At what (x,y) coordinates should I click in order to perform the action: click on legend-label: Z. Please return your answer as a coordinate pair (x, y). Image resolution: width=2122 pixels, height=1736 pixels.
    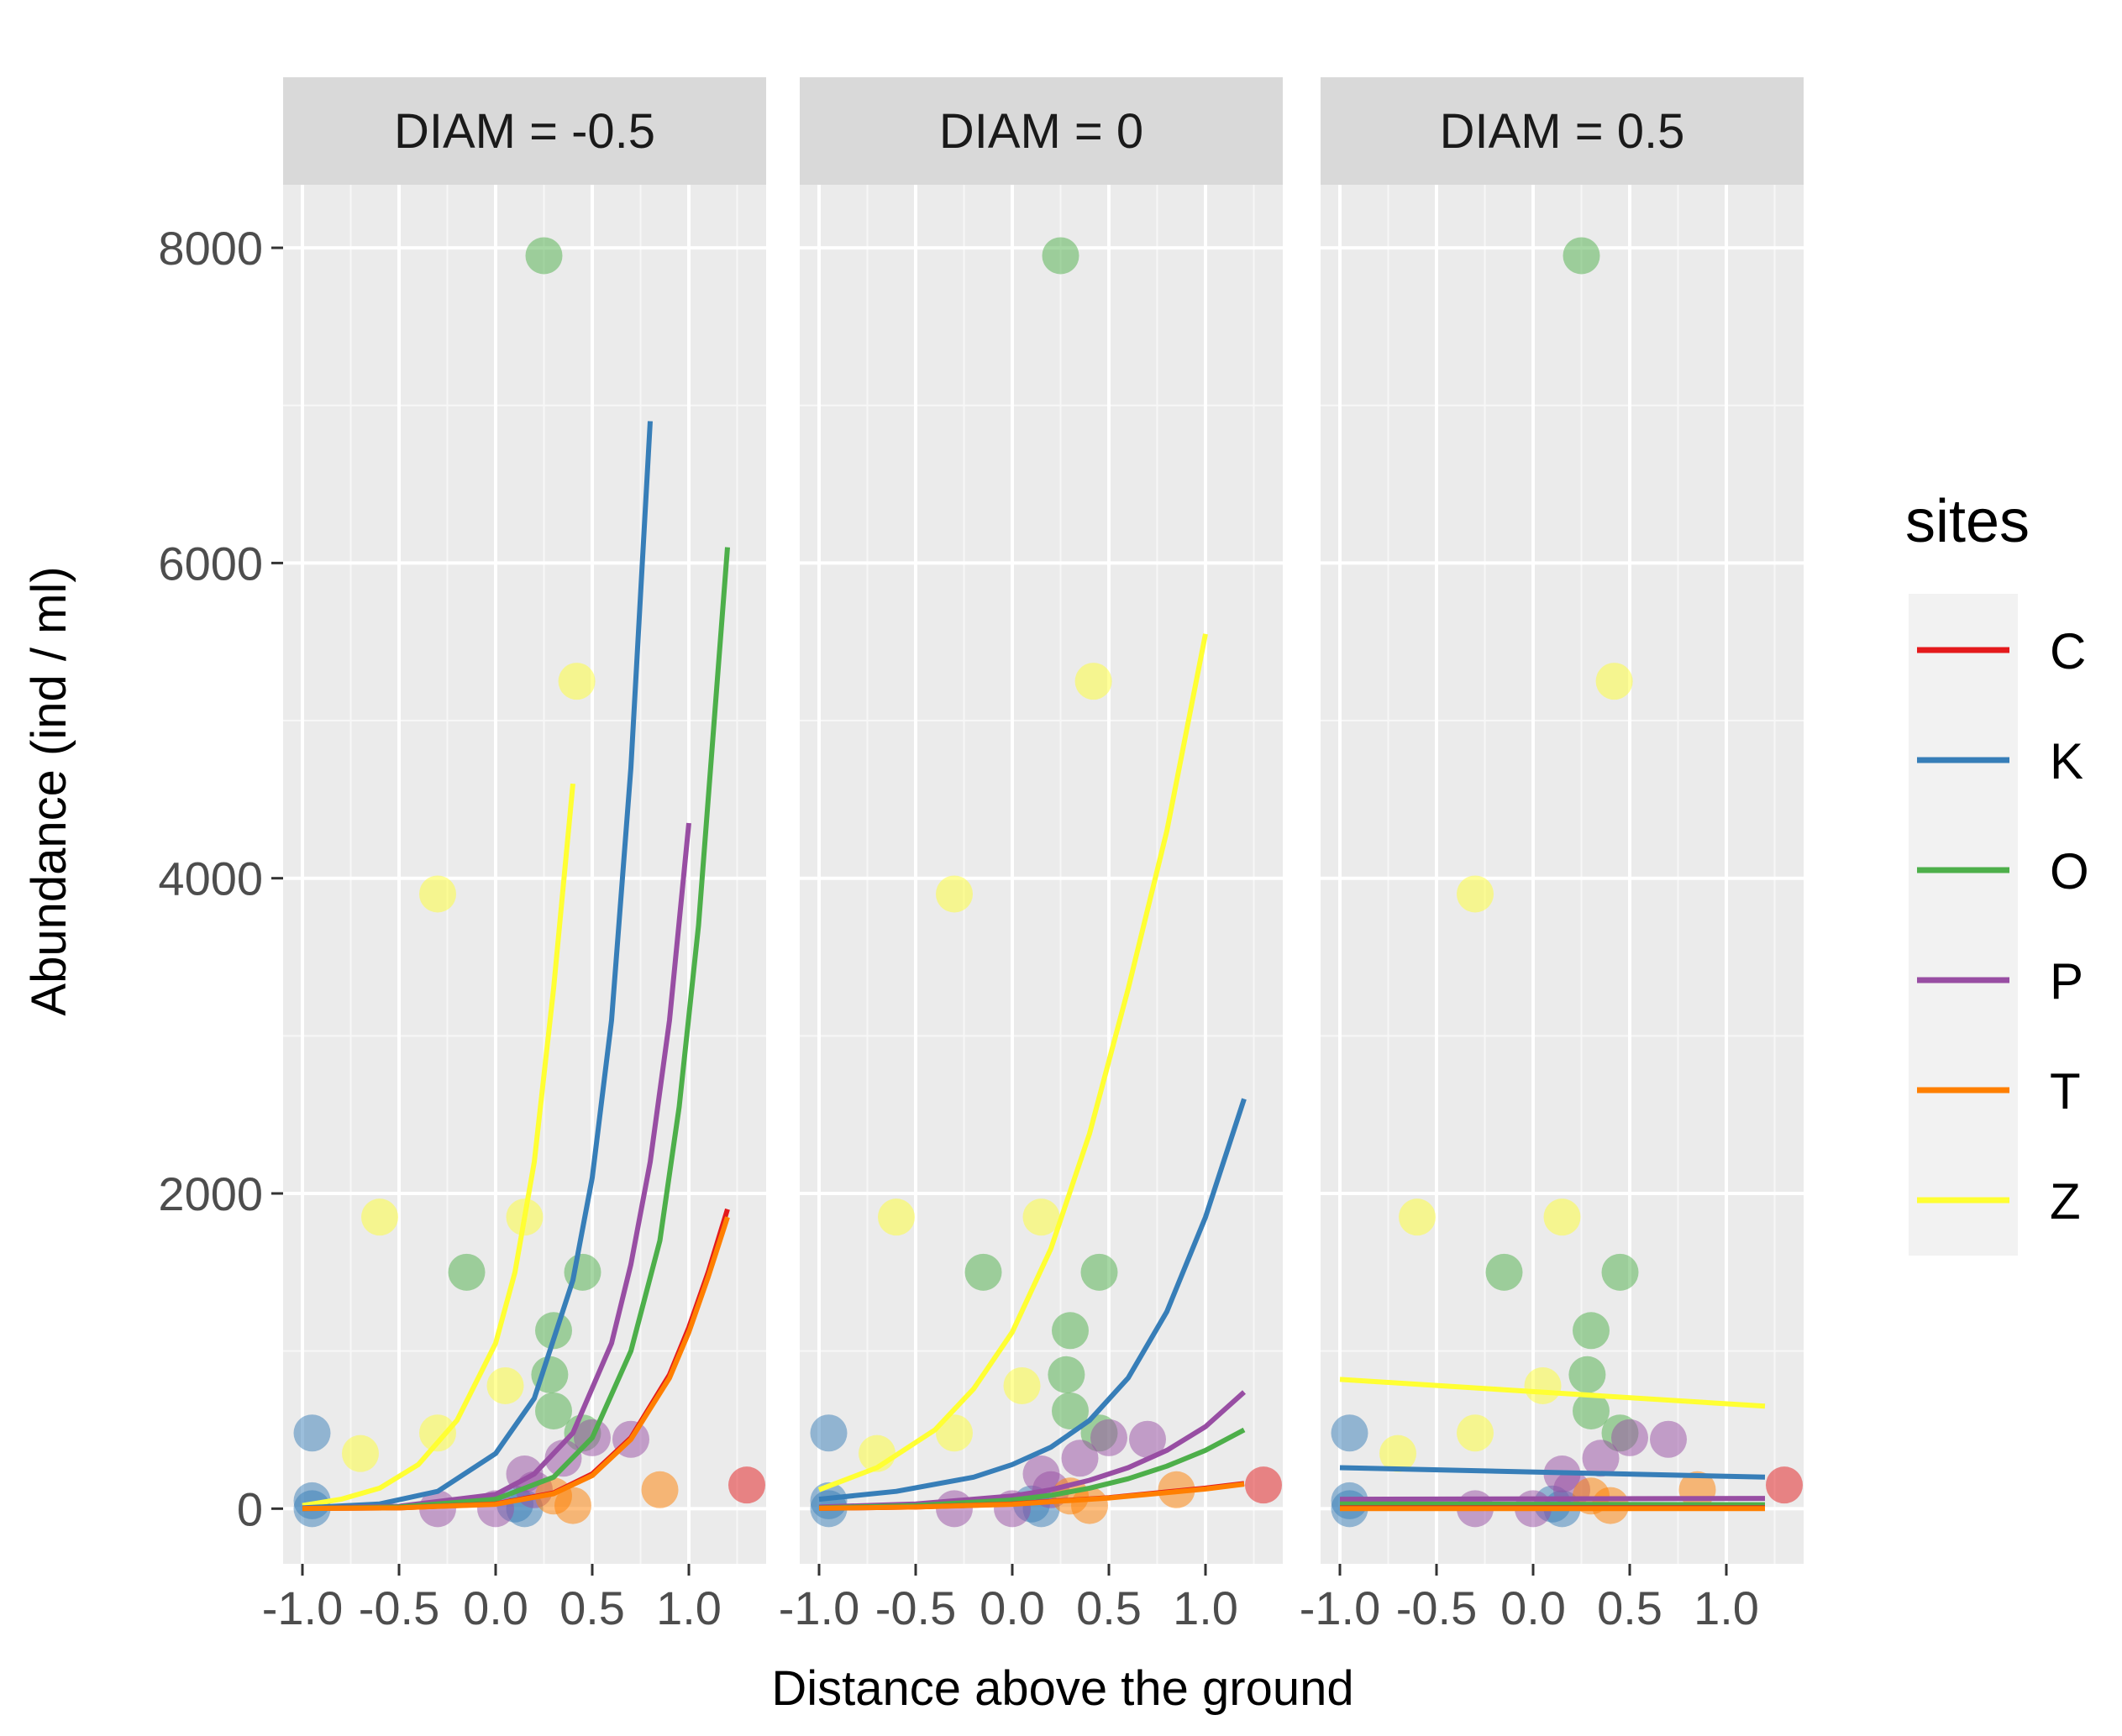
    Looking at the image, I should click on (2065, 1201).